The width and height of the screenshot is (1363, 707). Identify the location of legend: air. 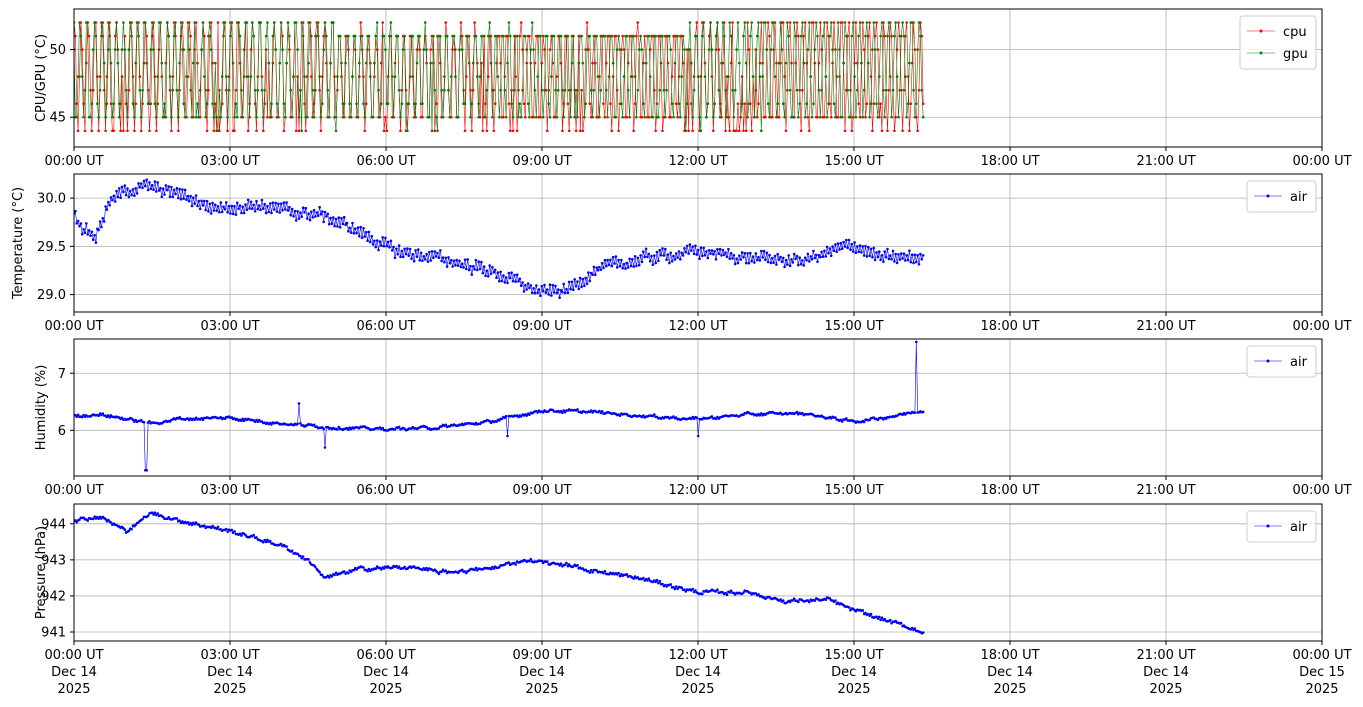
(1281, 526).